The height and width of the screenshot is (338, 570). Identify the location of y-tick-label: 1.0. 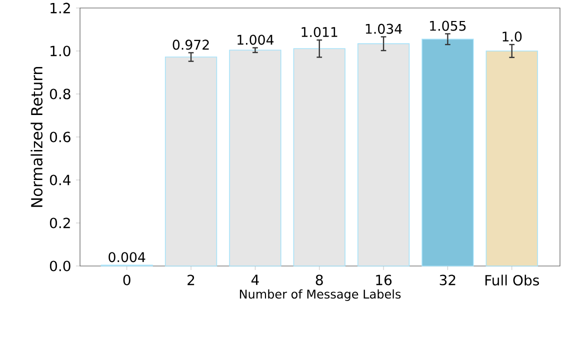
(60, 51).